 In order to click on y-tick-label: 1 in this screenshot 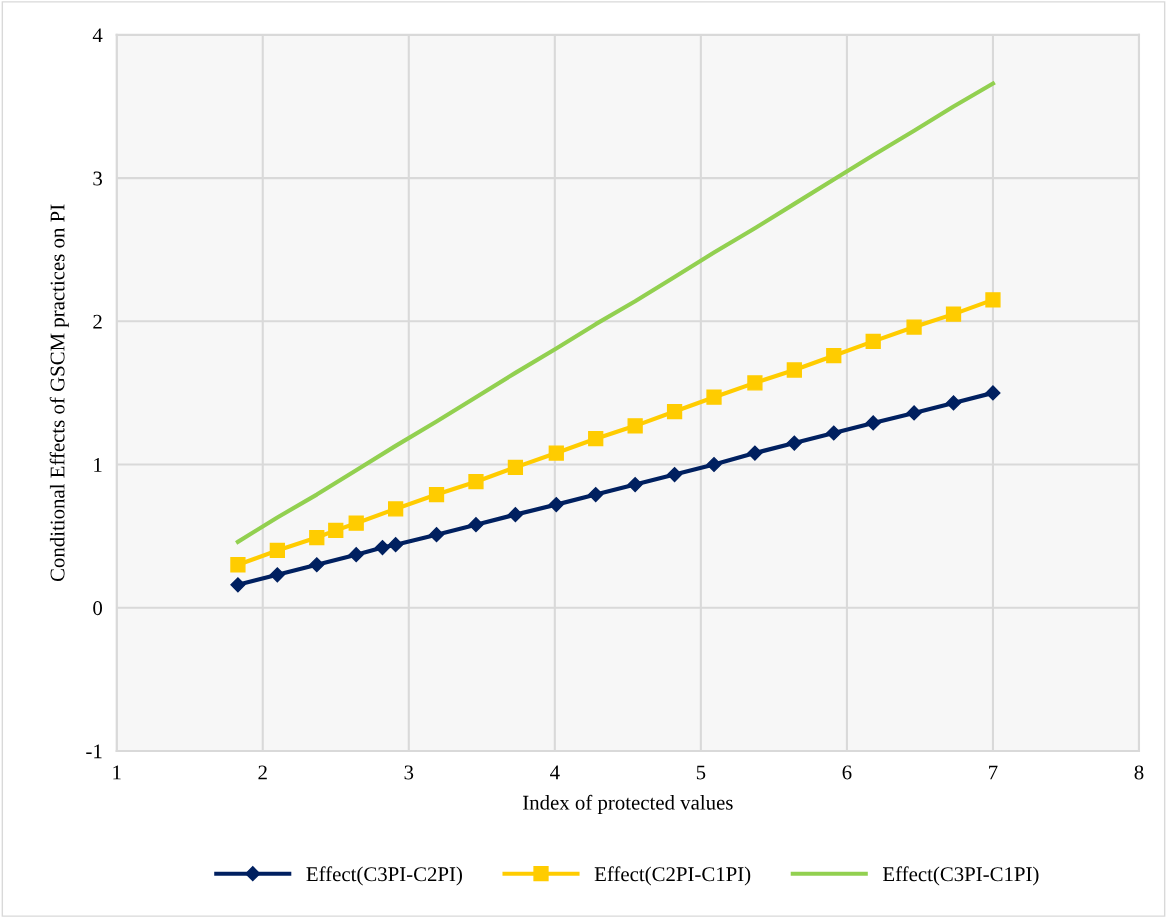, I will do `click(98, 464)`.